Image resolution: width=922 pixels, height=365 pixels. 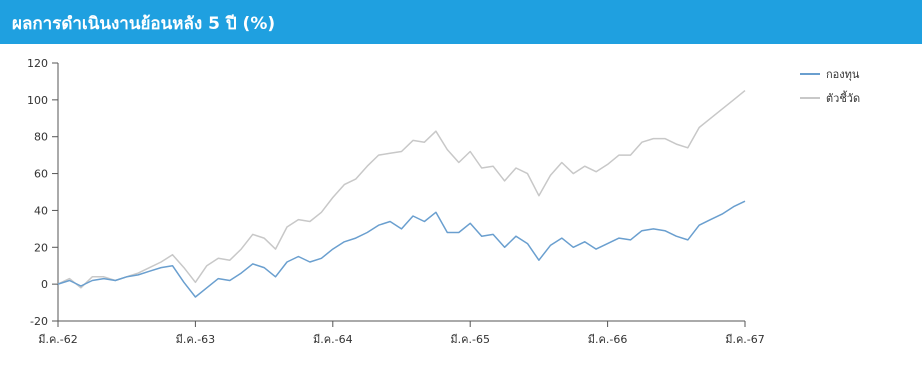 What do you see at coordinates (44, 284) in the screenshot?
I see `y-tick-label: 0` at bounding box center [44, 284].